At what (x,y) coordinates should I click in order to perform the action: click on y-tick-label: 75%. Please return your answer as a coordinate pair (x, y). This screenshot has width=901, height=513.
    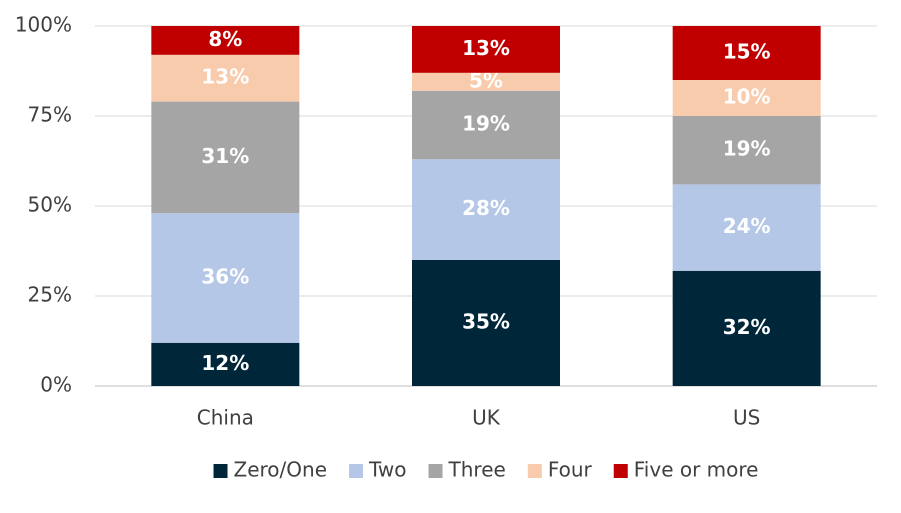
    Looking at the image, I should click on (50, 115).